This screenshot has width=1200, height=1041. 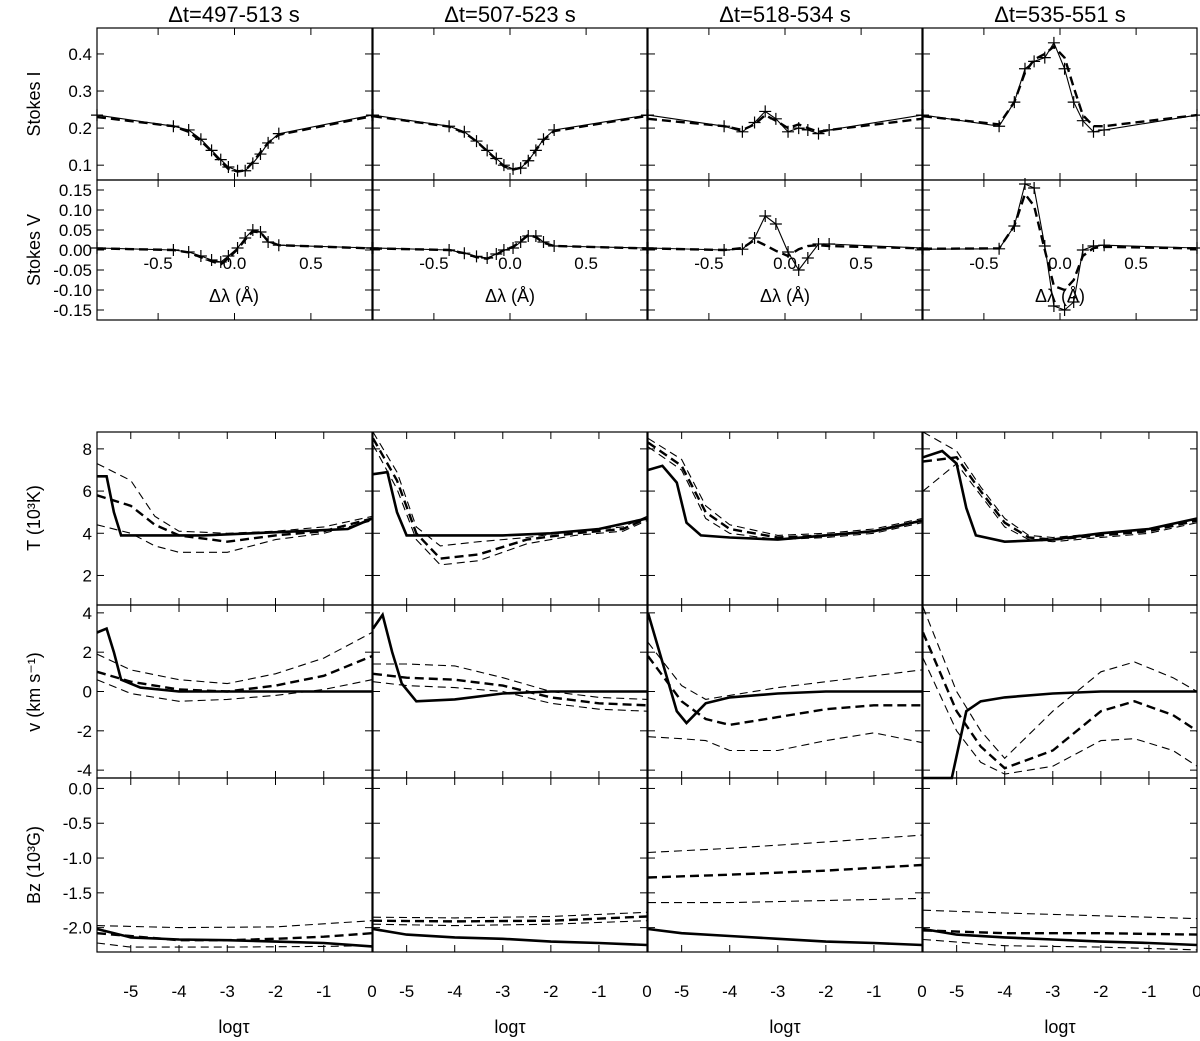 I want to click on y-tick-label: 0.00, so click(x=75, y=250).